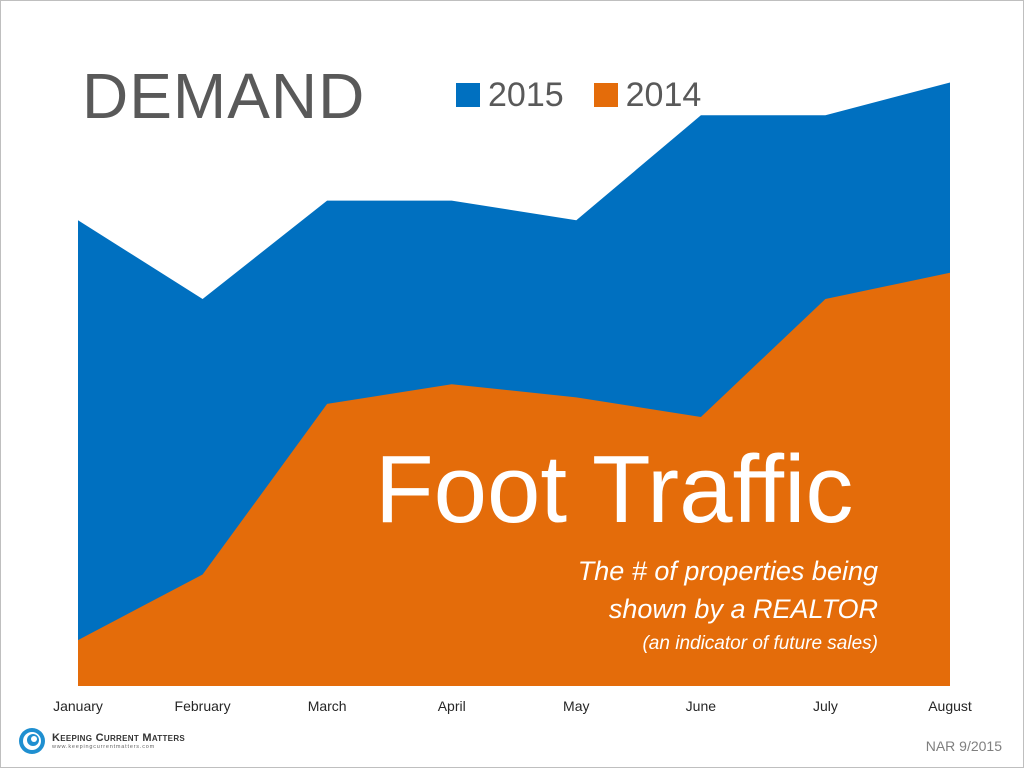 The height and width of the screenshot is (768, 1024). Describe the element at coordinates (760, 643) in the screenshot. I see `overlay-description-line-3: (an indicator of future sales)` at that location.